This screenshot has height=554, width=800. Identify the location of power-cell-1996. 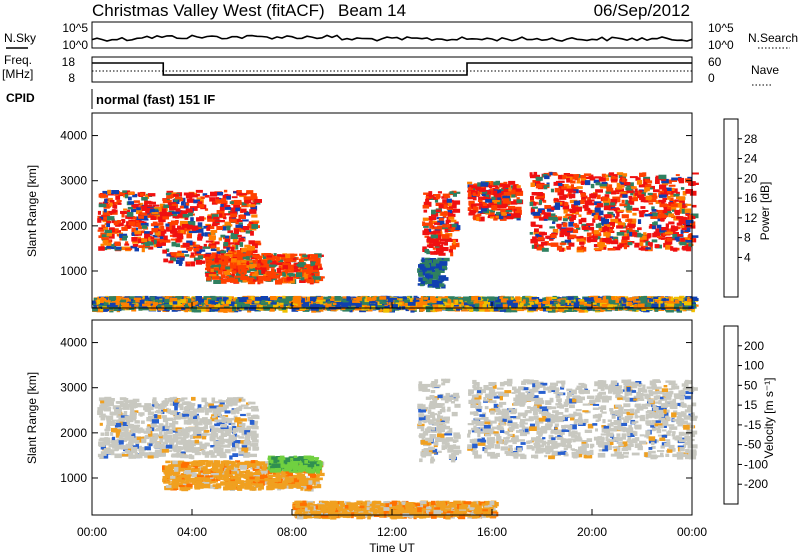
(556, 200).